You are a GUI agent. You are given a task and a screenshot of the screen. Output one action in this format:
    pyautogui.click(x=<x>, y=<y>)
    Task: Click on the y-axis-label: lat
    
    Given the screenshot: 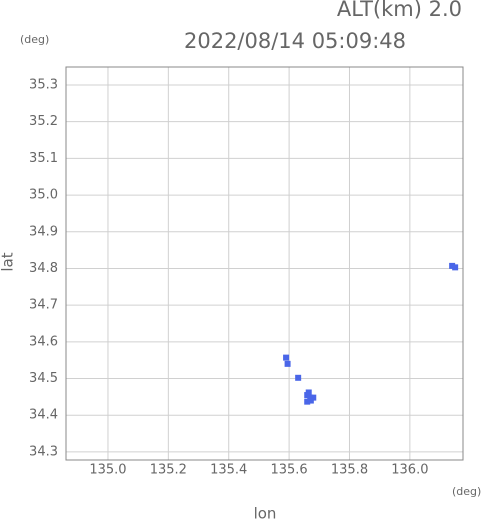 What is the action you would take?
    pyautogui.click(x=8, y=261)
    